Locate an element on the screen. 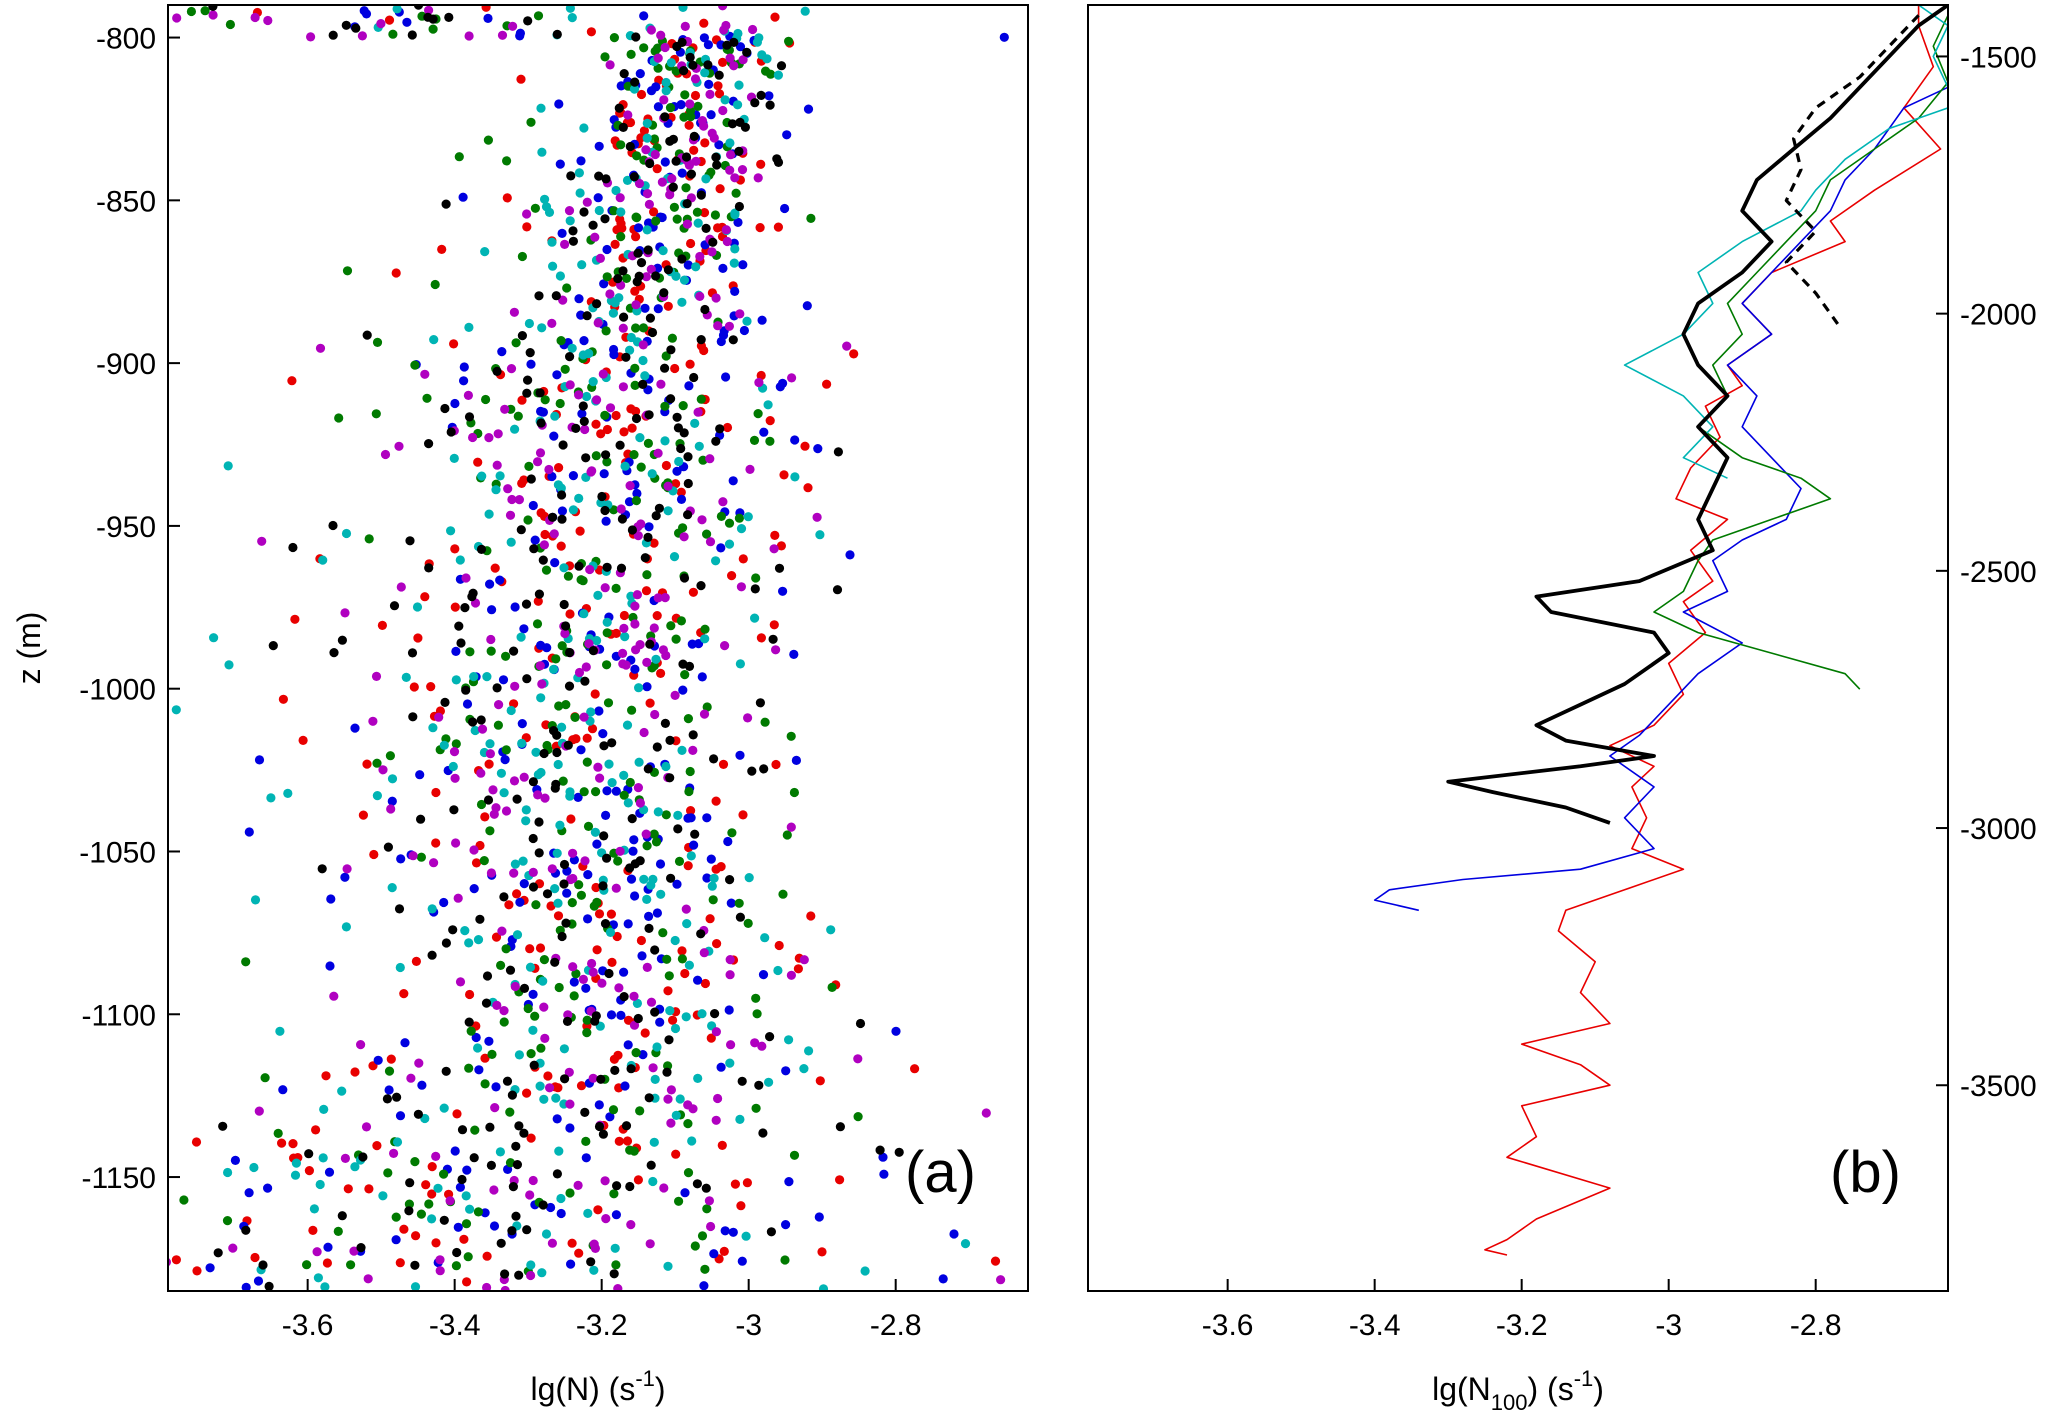  panel-b-x-axis-label: lg(N100) (s-1) is located at coordinates (1518, 1390).